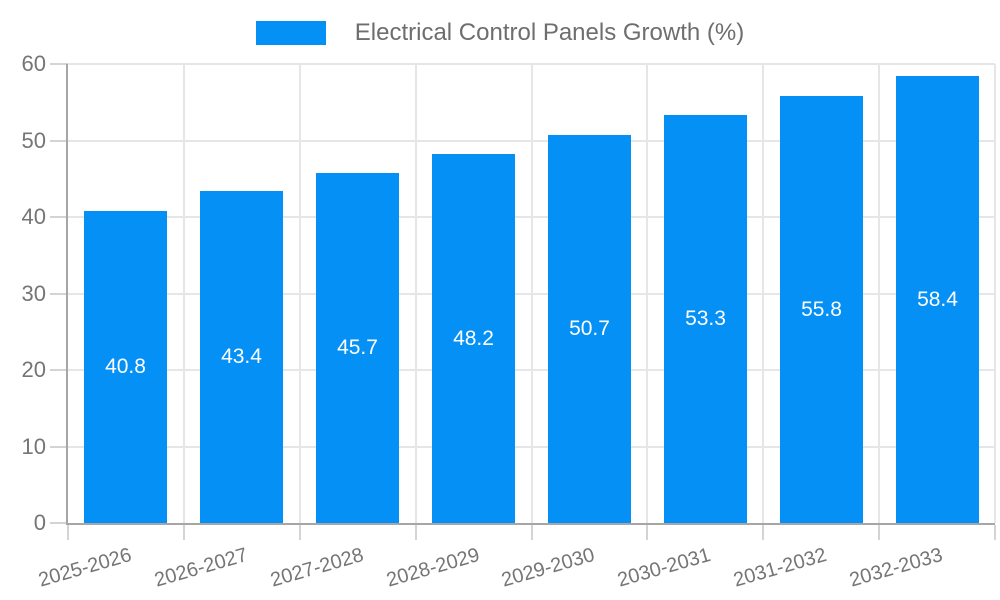 Image resolution: width=1000 pixels, height=600 pixels. Describe the element at coordinates (290, 33) in the screenshot. I see `legend-swatch` at that location.